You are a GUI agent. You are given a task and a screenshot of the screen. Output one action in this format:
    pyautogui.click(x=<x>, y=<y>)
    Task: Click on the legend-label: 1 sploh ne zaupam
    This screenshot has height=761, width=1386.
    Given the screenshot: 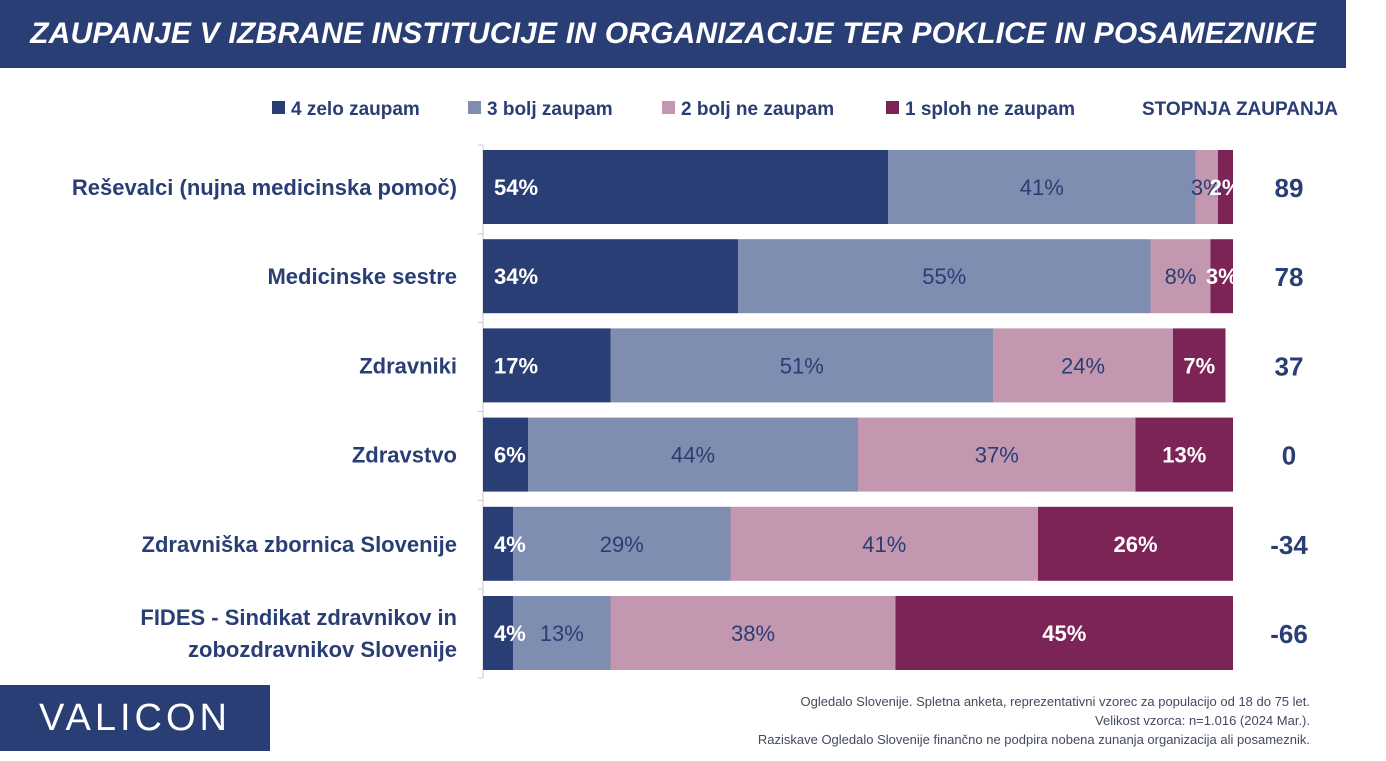 What is the action you would take?
    pyautogui.click(x=990, y=109)
    